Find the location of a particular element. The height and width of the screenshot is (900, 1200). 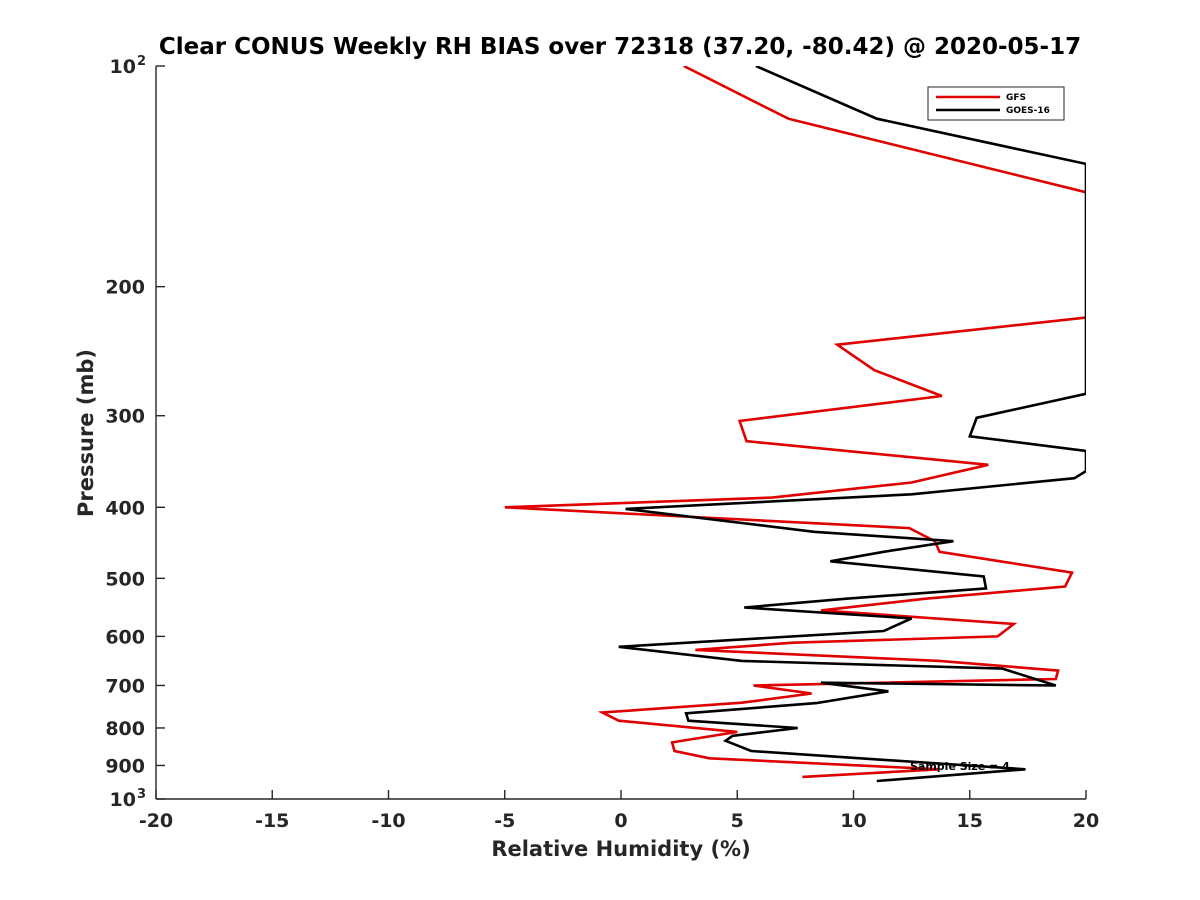

y-tick-exponent: 2 is located at coordinates (141, 61).